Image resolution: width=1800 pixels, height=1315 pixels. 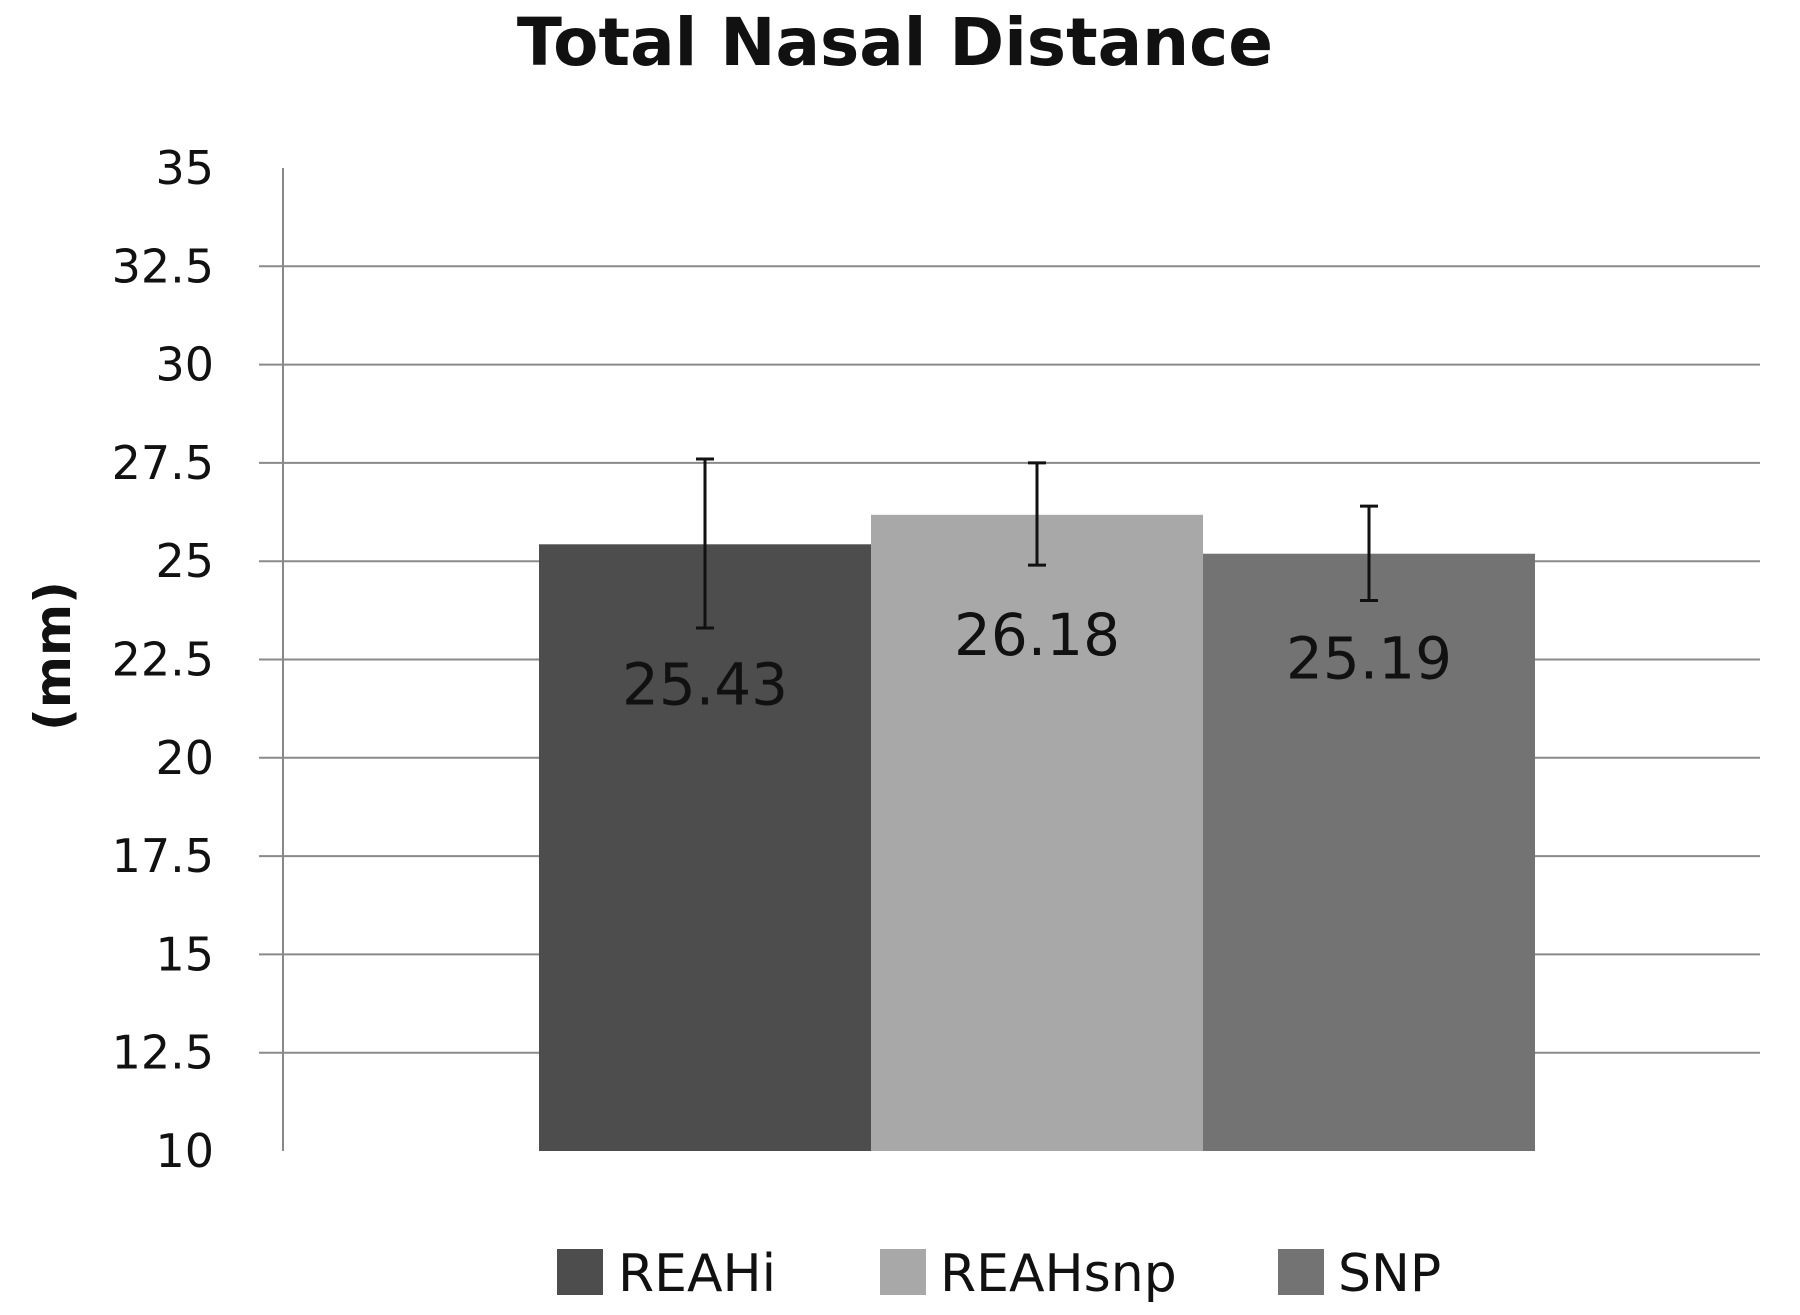 What do you see at coordinates (184, 758) in the screenshot?
I see `y-tick-label: 20` at bounding box center [184, 758].